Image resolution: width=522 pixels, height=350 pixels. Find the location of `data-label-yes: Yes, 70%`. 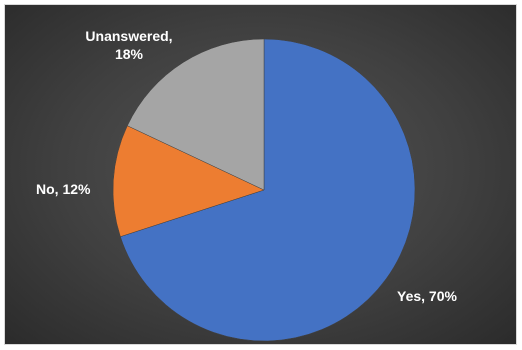

data-label-yes: Yes, 70% is located at coordinates (427, 296).